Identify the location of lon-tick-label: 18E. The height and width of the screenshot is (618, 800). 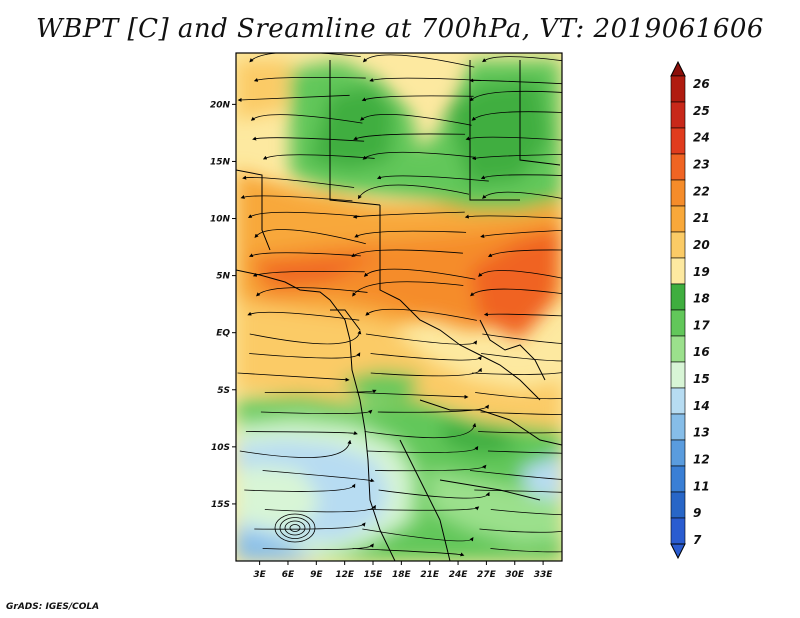
(402, 575).